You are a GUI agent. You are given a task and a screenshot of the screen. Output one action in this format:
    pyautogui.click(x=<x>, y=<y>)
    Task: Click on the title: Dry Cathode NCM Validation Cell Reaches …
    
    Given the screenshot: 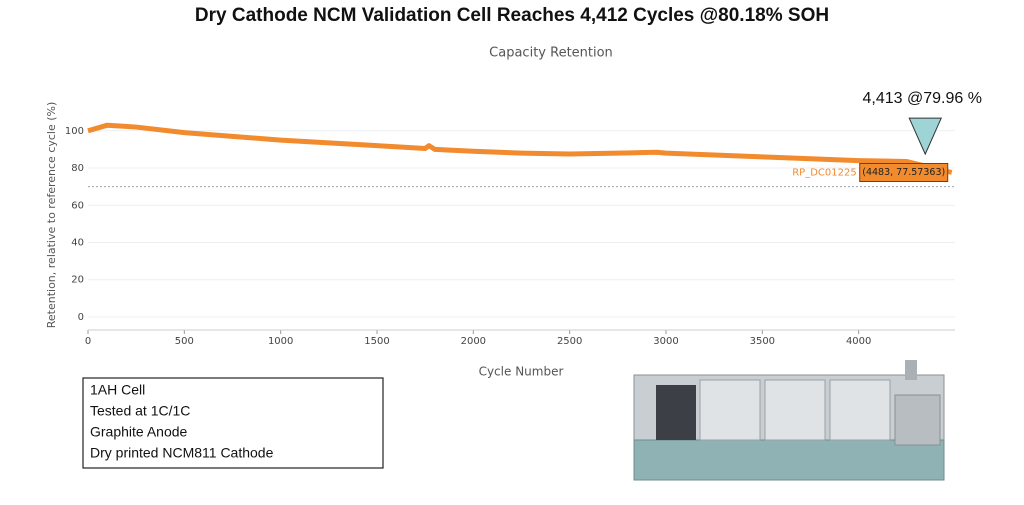 What is the action you would take?
    pyautogui.click(x=512, y=15)
    